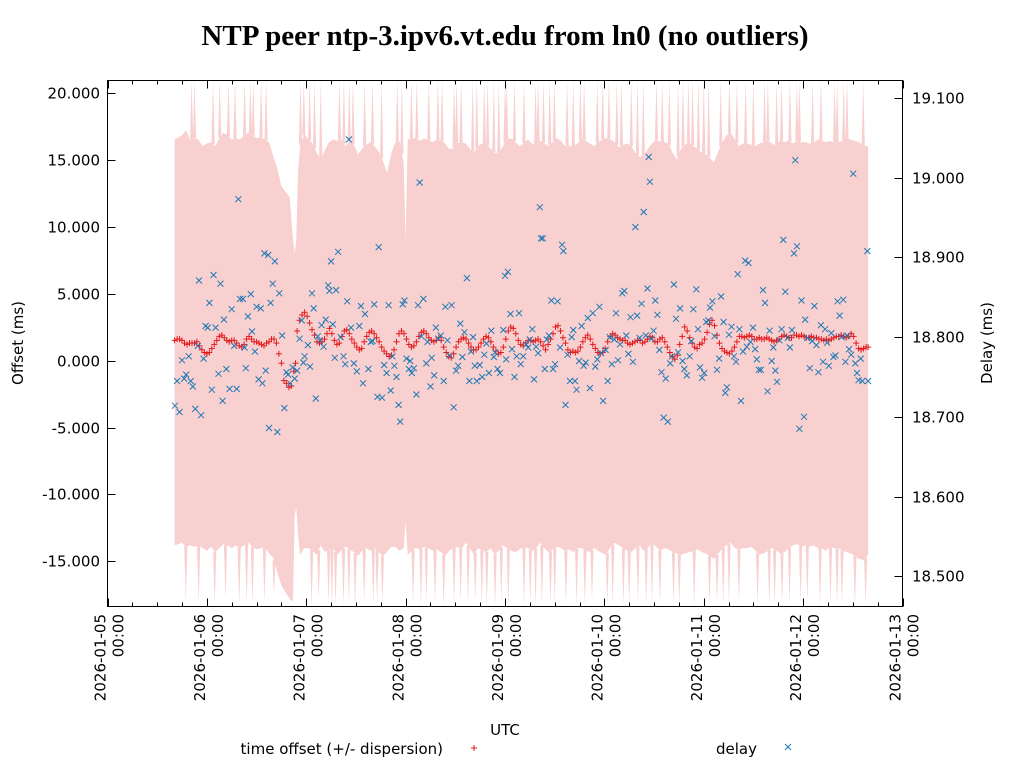 This screenshot has width=1024, height=768. What do you see at coordinates (101, 657) in the screenshot?
I see `x-tick-date: 2026-01-05` at bounding box center [101, 657].